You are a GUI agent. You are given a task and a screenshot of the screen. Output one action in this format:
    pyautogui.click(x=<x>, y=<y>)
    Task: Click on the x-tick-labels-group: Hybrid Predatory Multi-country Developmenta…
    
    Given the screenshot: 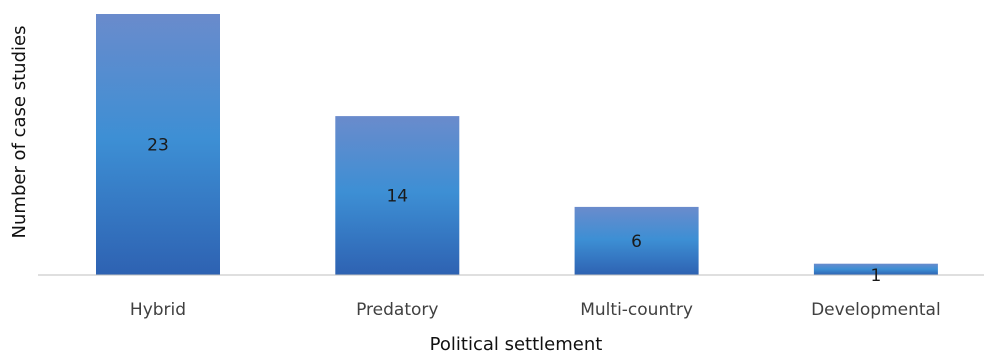 What is the action you would take?
    pyautogui.click(x=535, y=310)
    